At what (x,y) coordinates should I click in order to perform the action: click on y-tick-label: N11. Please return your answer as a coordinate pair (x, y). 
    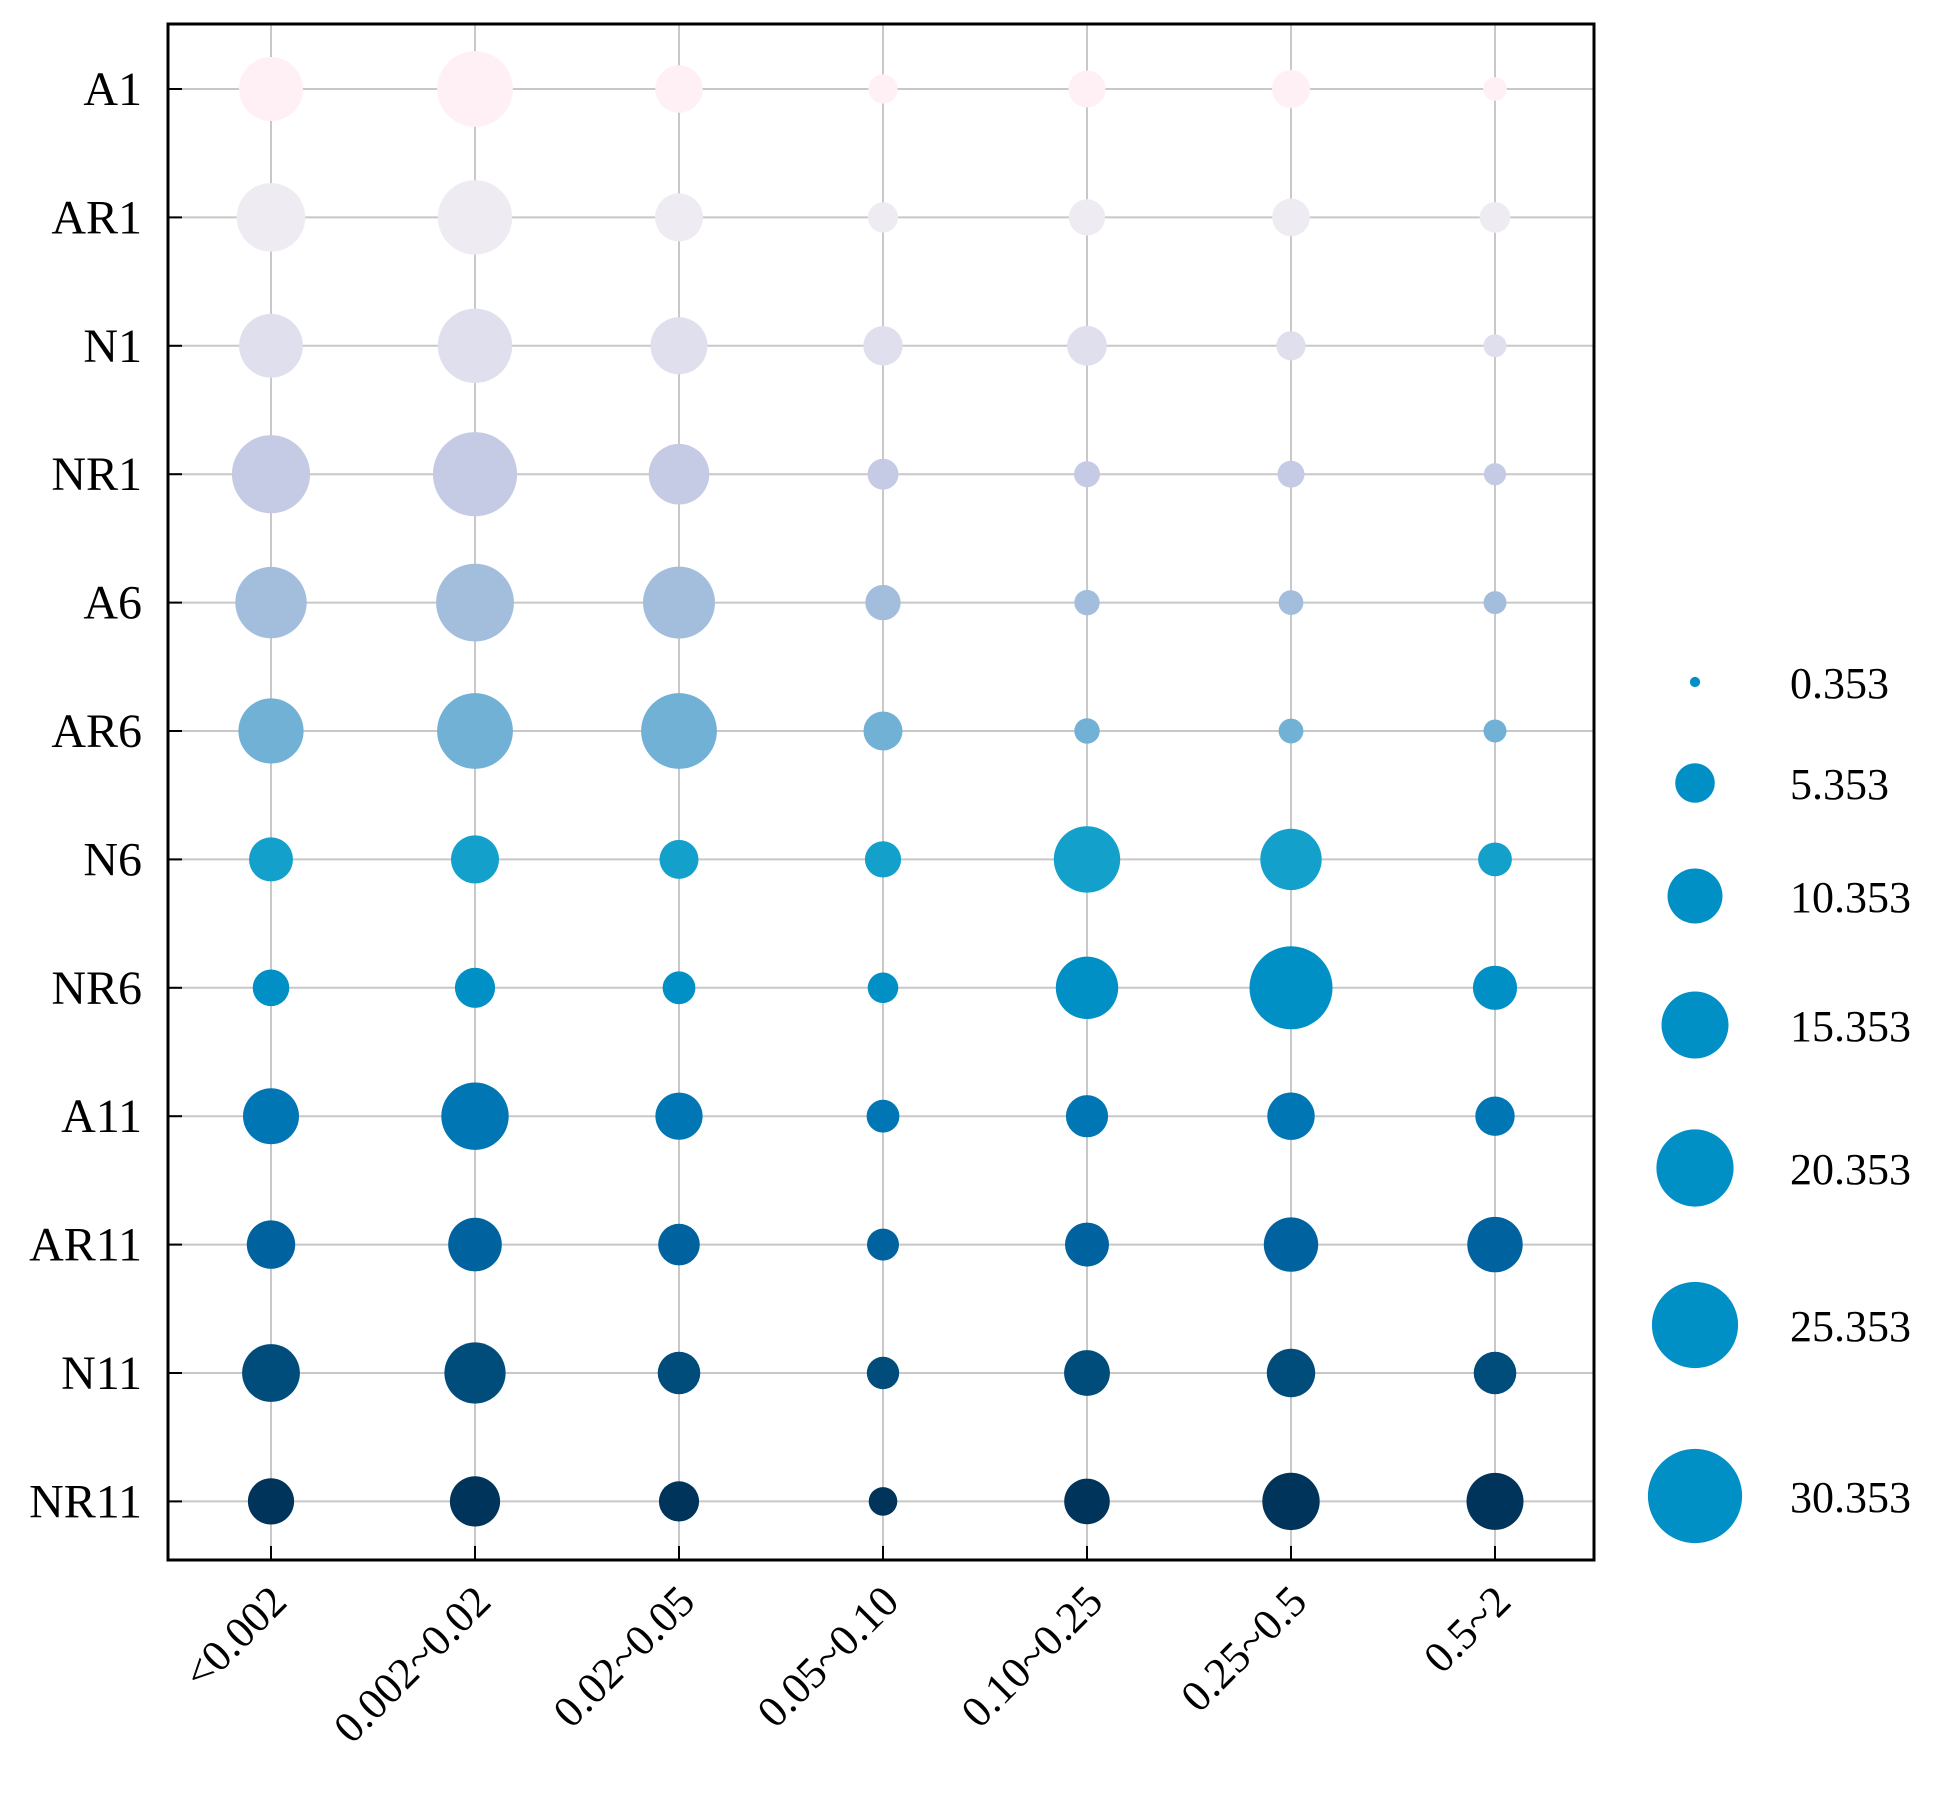
    Looking at the image, I should click on (101, 1373).